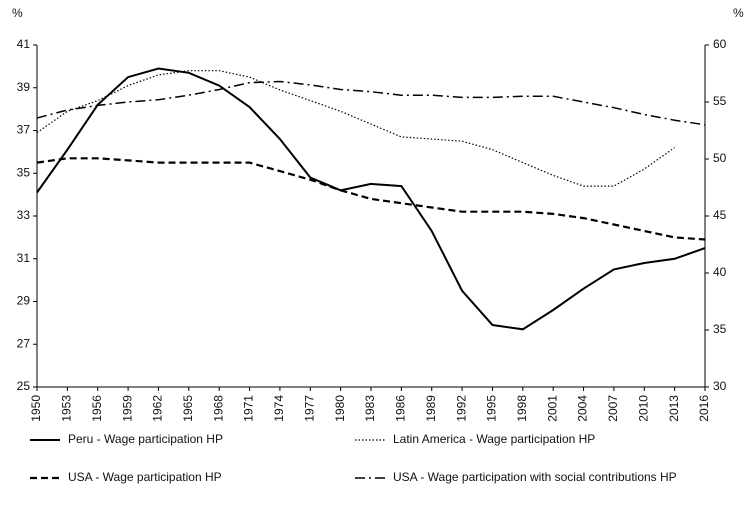 The height and width of the screenshot is (525, 752). I want to click on y-tick-label: 41, so click(24, 44).